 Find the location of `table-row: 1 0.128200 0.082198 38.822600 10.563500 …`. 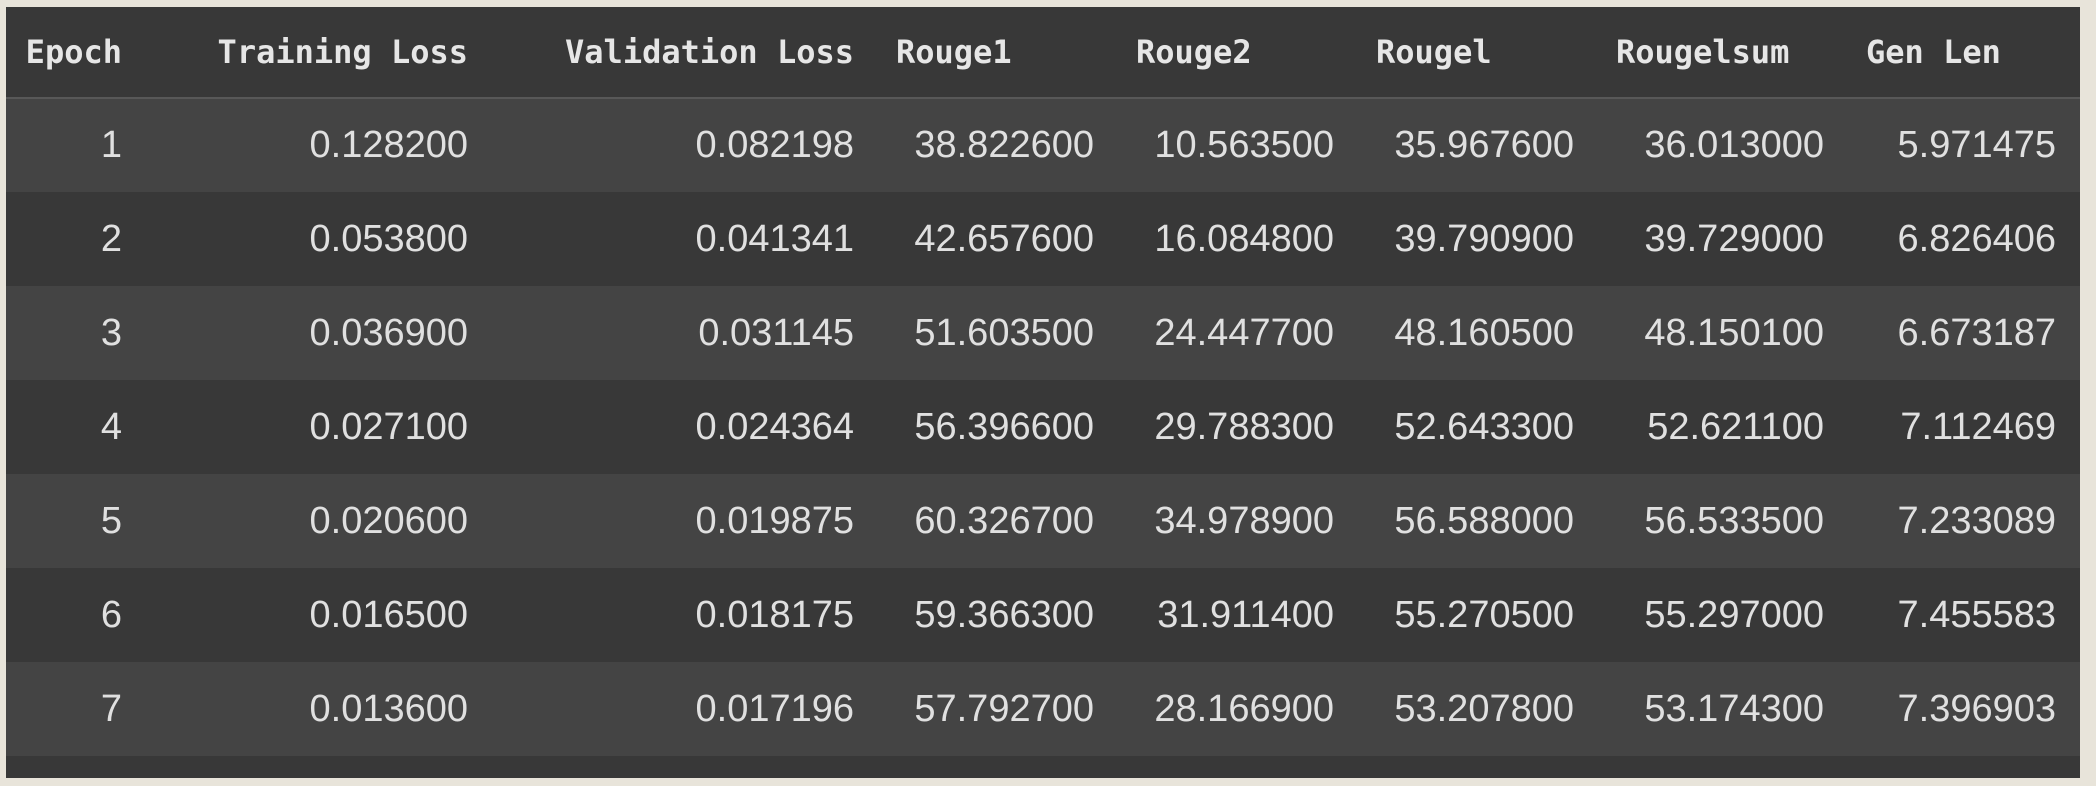

table-row: 1 0.128200 0.082198 38.822600 10.563500 … is located at coordinates (1043, 145).